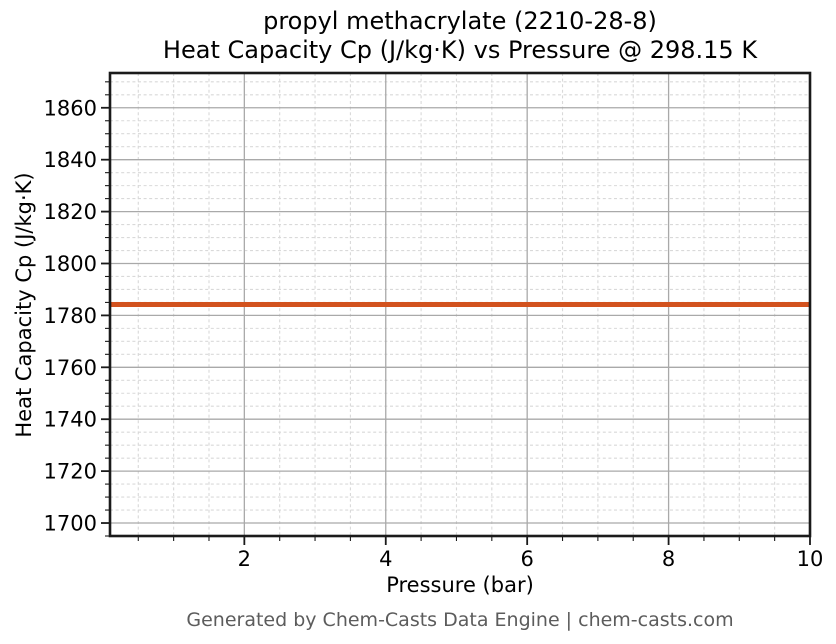 The width and height of the screenshot is (836, 644). What do you see at coordinates (526, 559) in the screenshot?
I see `x-tick-label: 6` at bounding box center [526, 559].